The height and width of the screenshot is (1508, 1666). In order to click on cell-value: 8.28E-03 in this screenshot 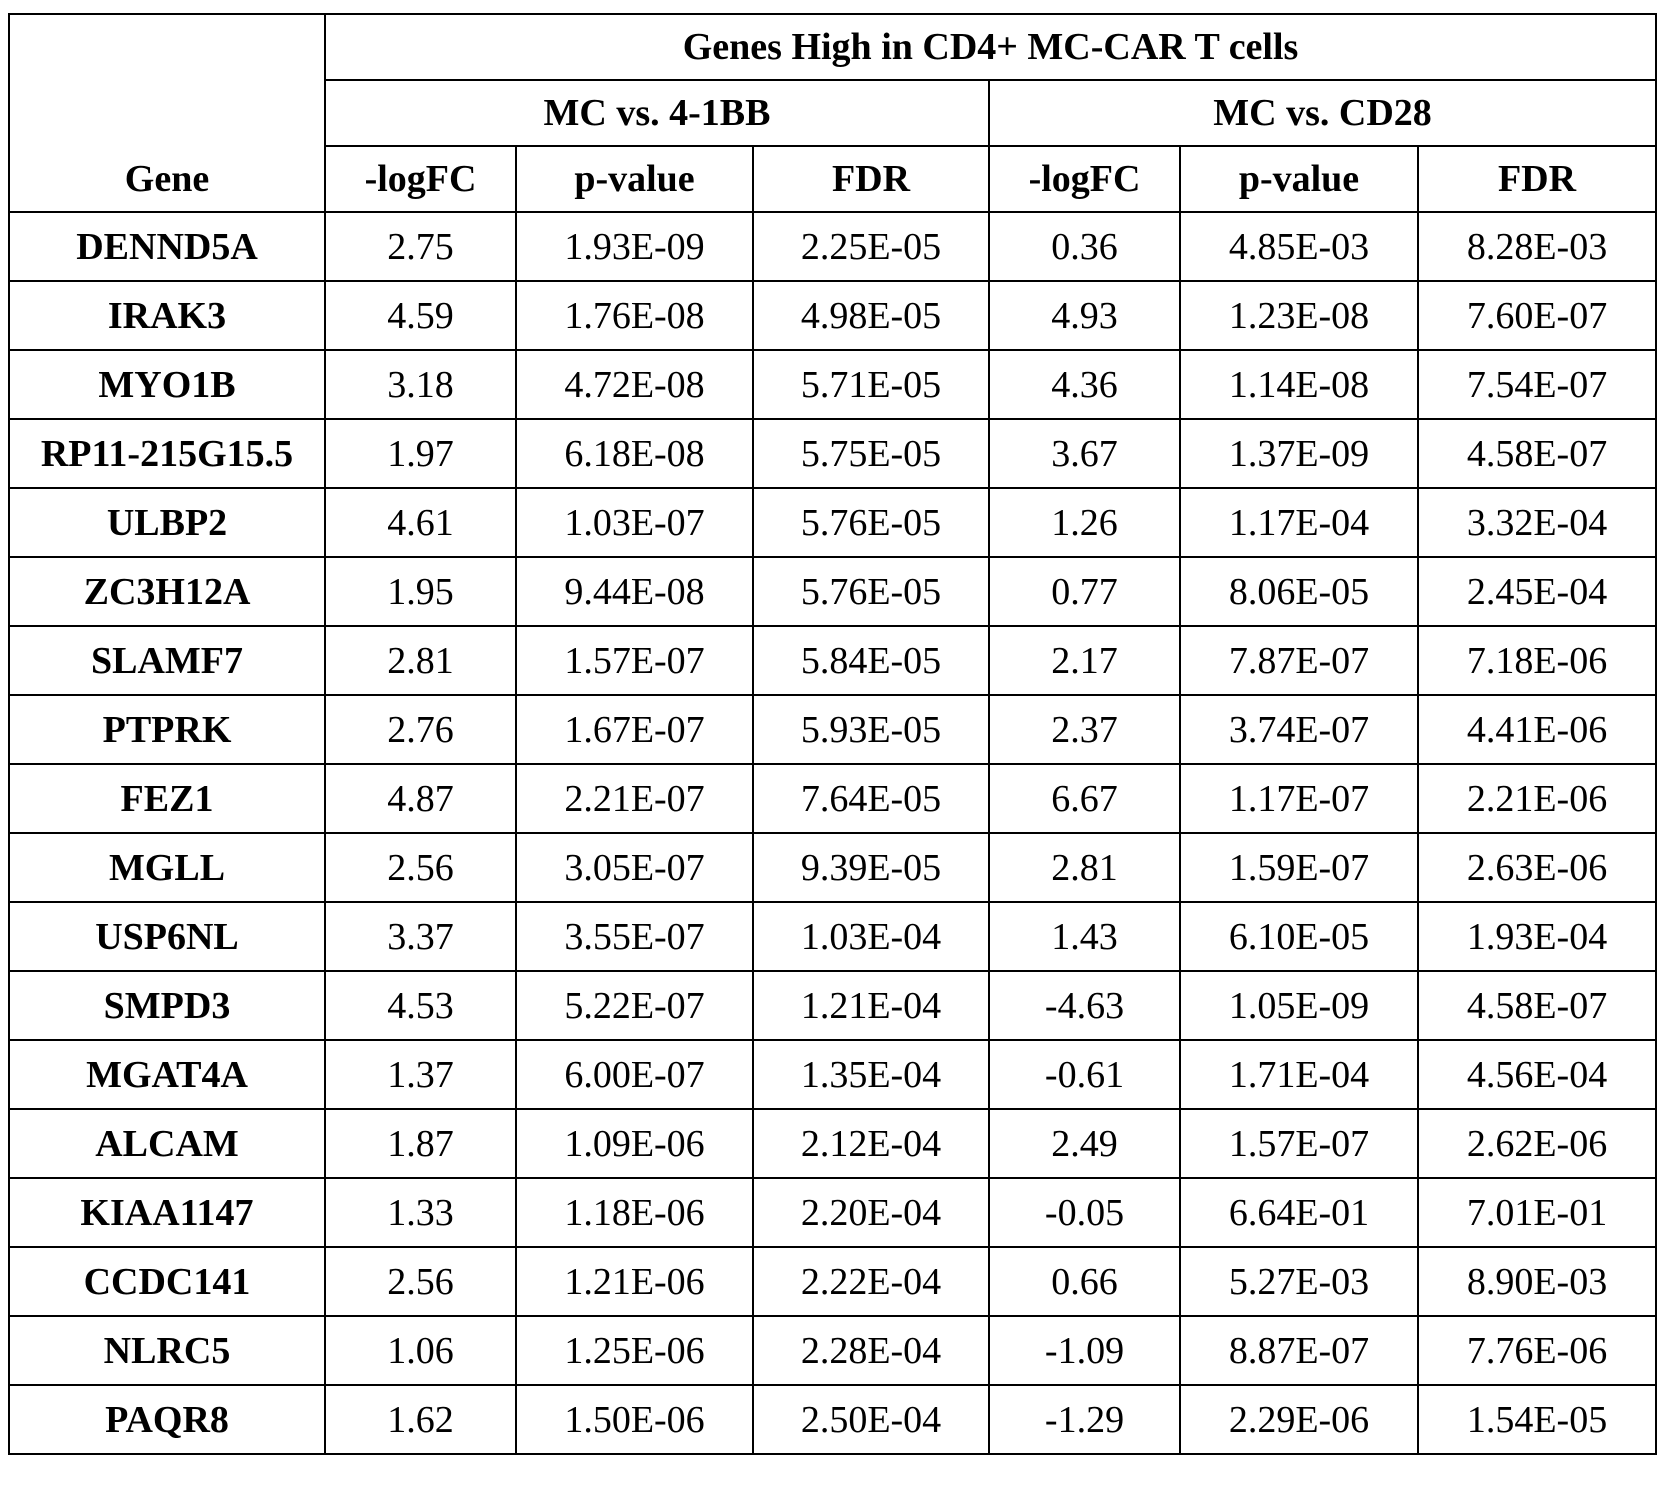, I will do `click(1537, 246)`.